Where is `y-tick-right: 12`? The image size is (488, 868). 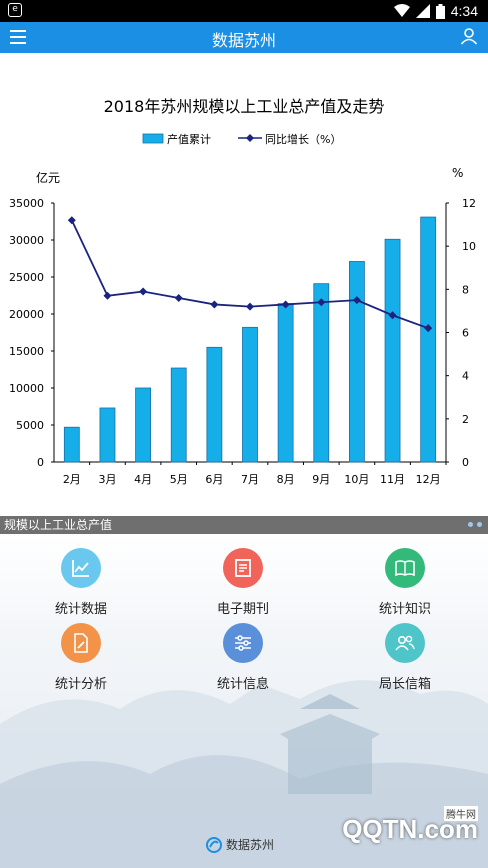
y-tick-right: 12 is located at coordinates (469, 203).